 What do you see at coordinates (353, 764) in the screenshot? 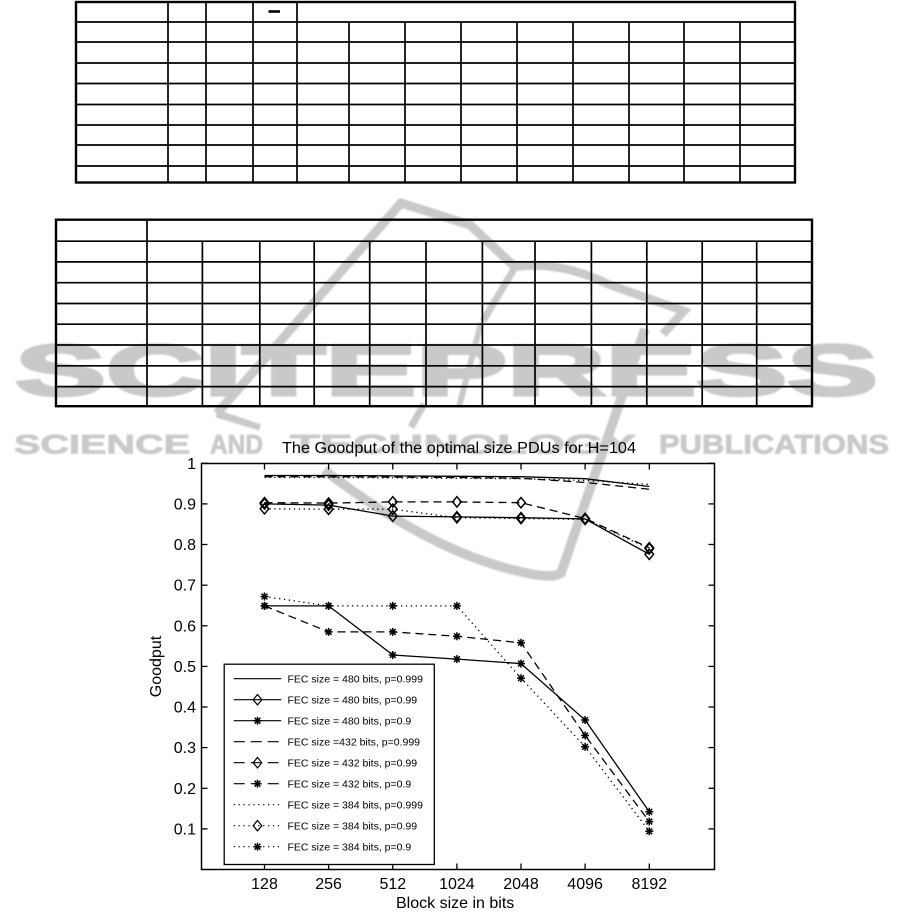
I see `svg-text: FEC size = 432 bits, p=0.99` at bounding box center [353, 764].